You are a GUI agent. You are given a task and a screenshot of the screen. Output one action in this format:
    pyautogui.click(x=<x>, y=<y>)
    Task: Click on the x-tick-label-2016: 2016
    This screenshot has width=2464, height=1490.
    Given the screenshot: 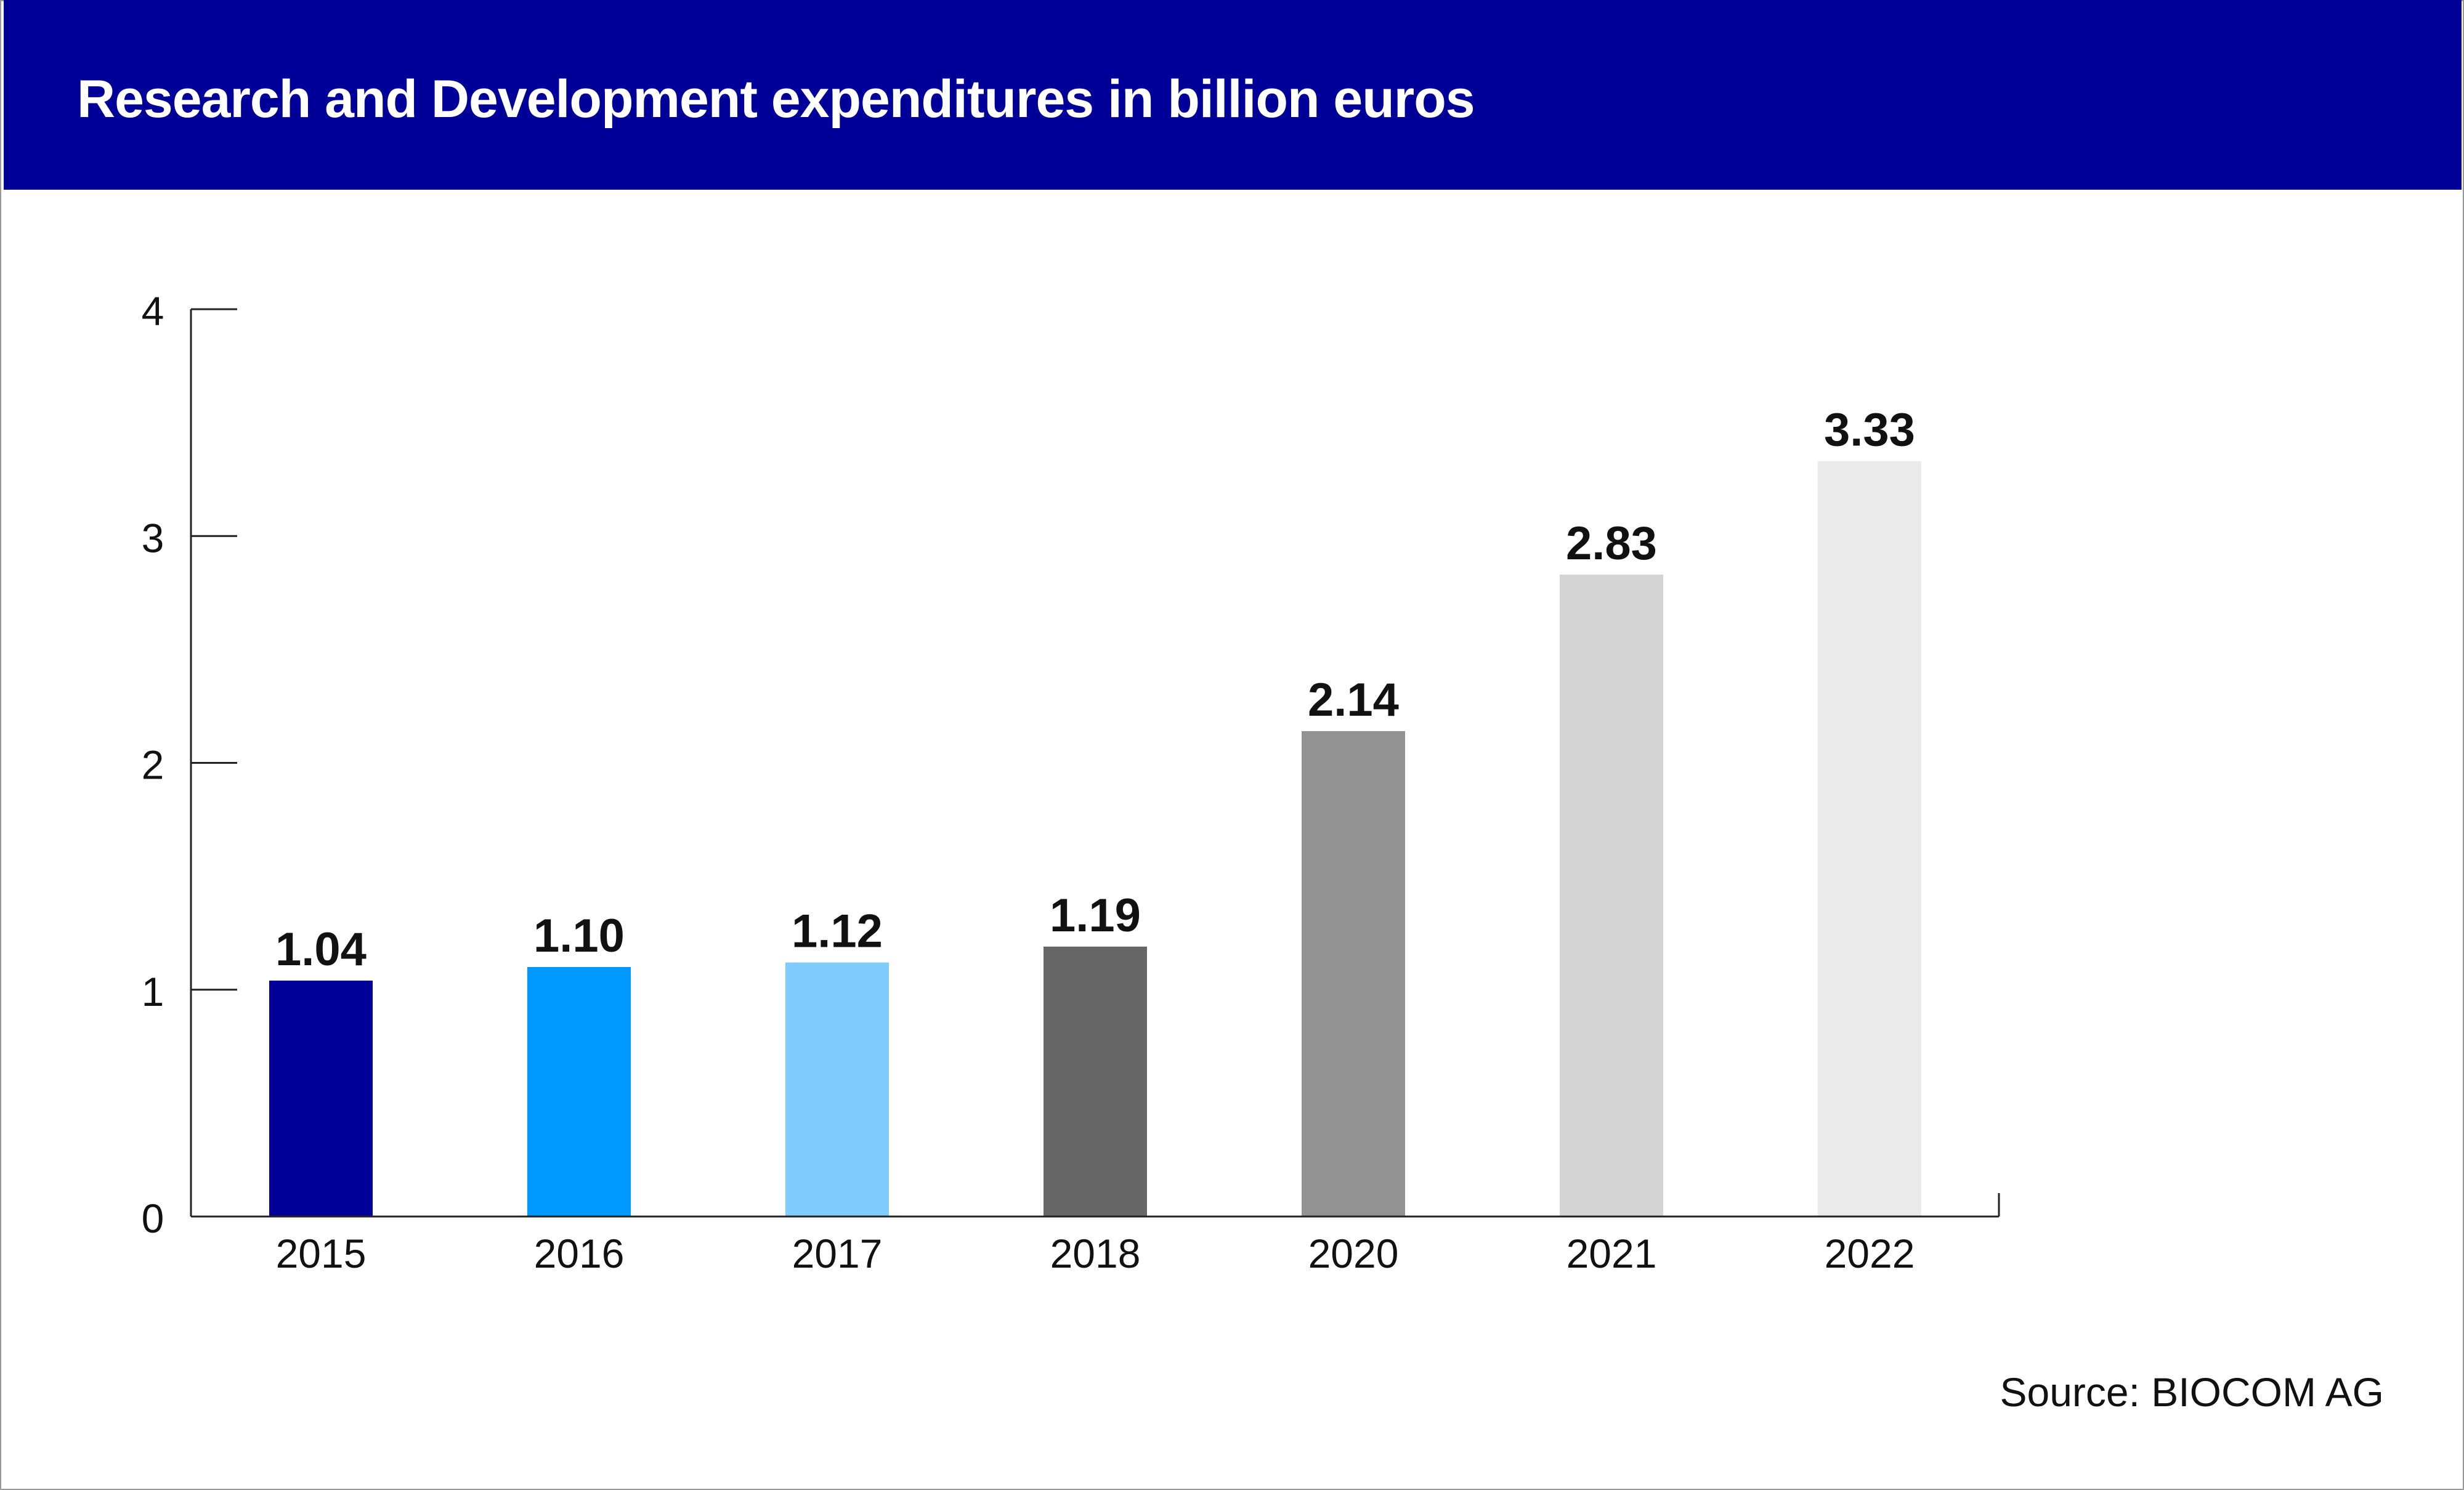 What is the action you would take?
    pyautogui.click(x=579, y=1253)
    